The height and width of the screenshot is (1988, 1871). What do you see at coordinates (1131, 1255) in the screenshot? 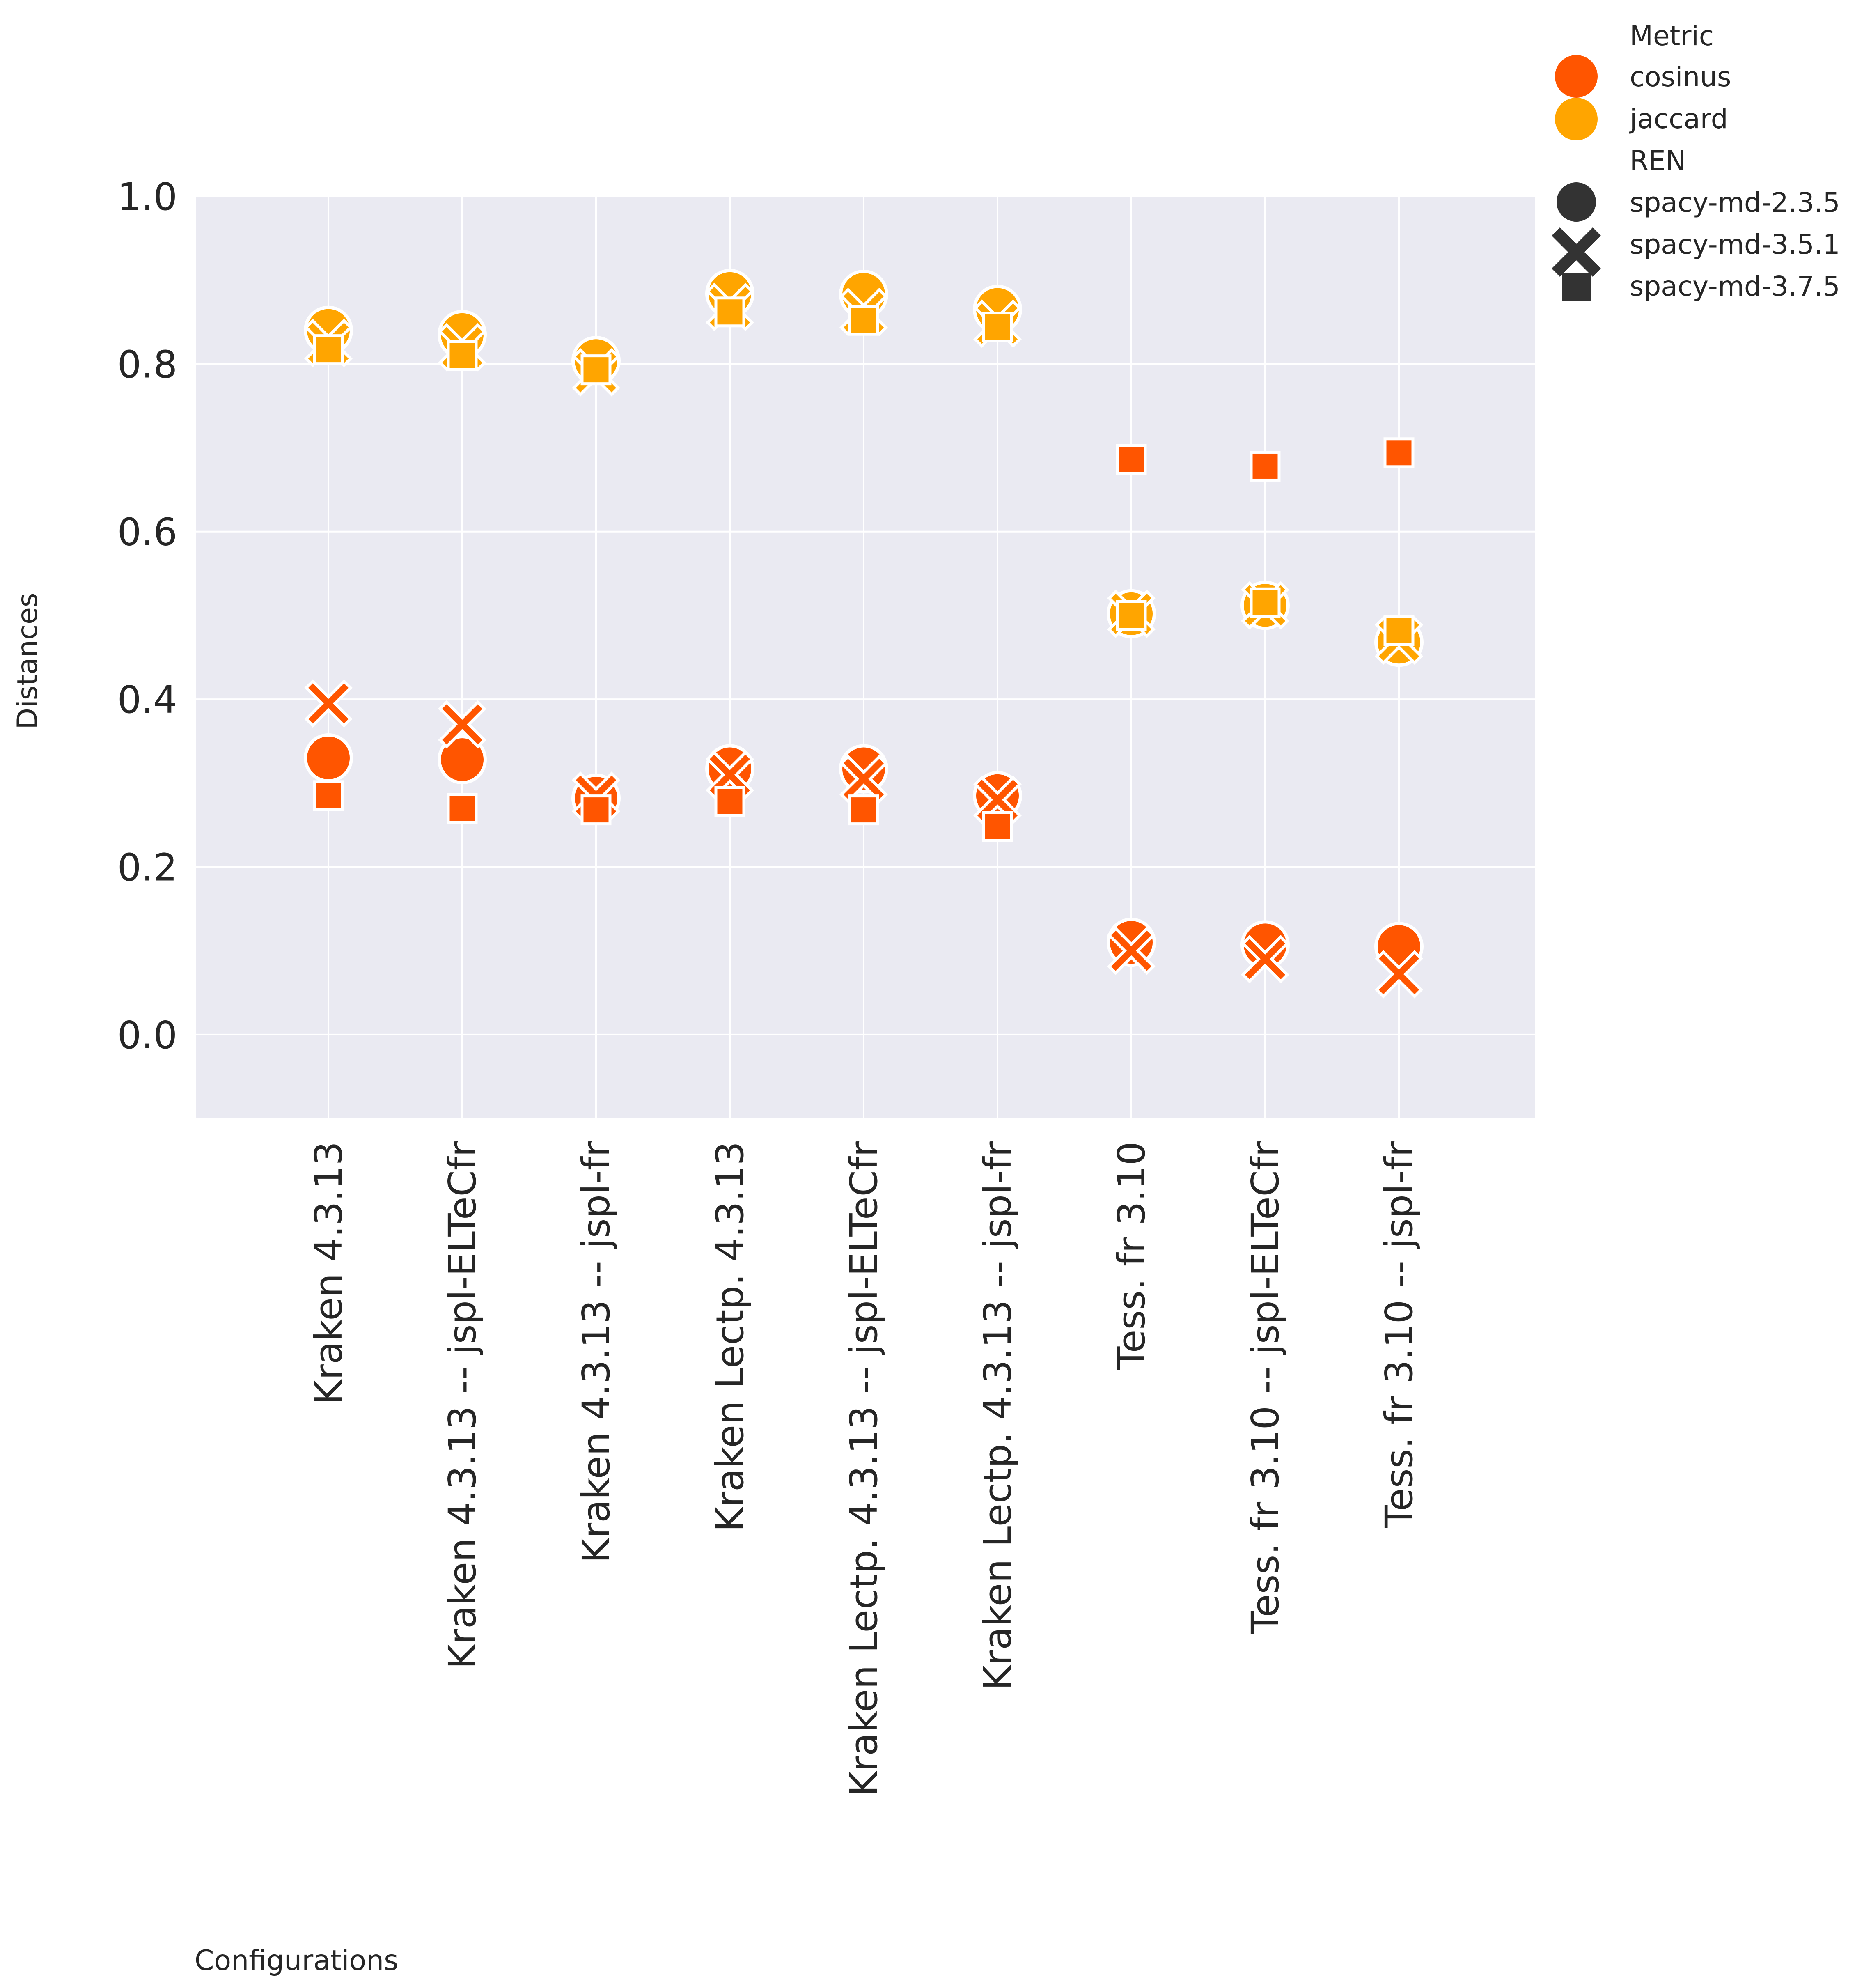
I see `x-tick-label: Tess. fr 3.10` at bounding box center [1131, 1255].